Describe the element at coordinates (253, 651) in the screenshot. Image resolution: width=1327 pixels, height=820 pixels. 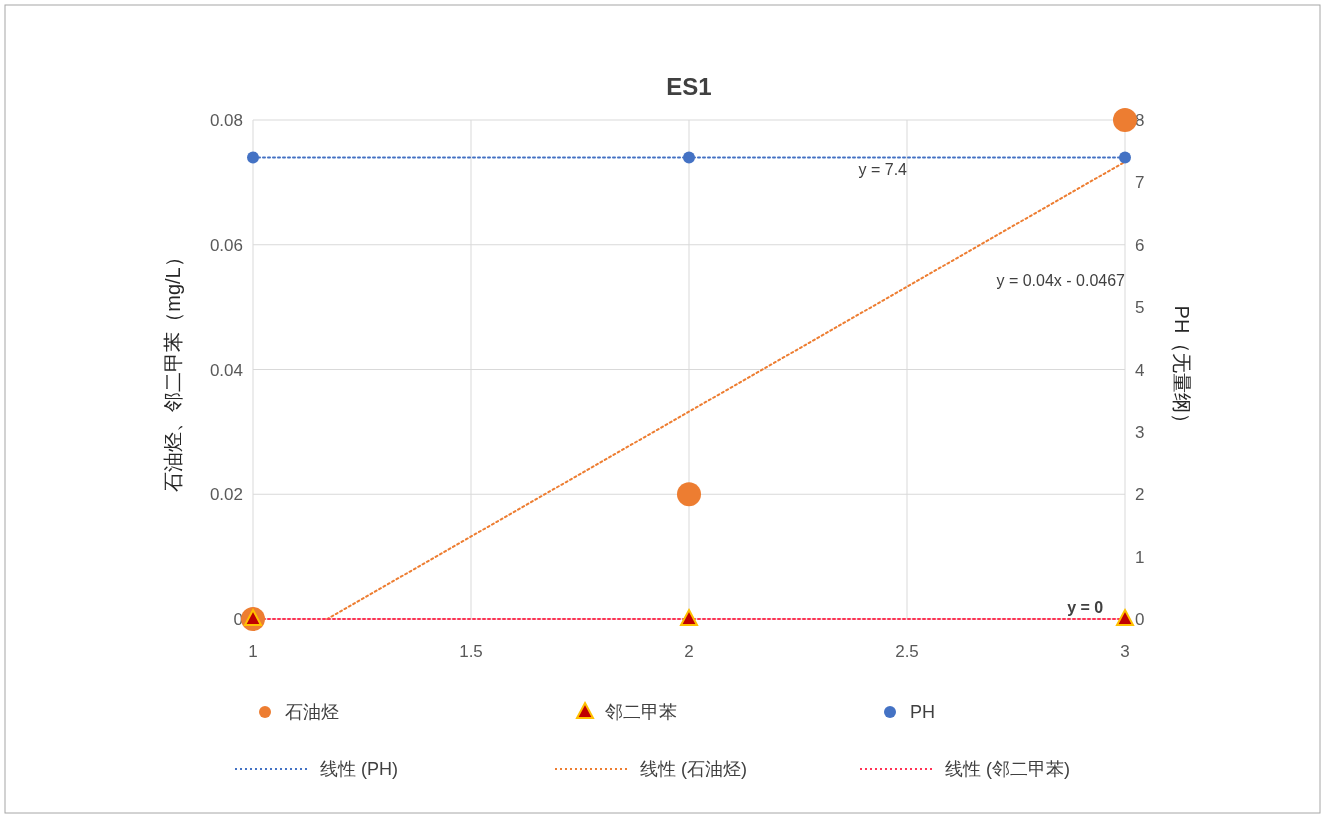
I see `x-tick-label: 1` at that location.